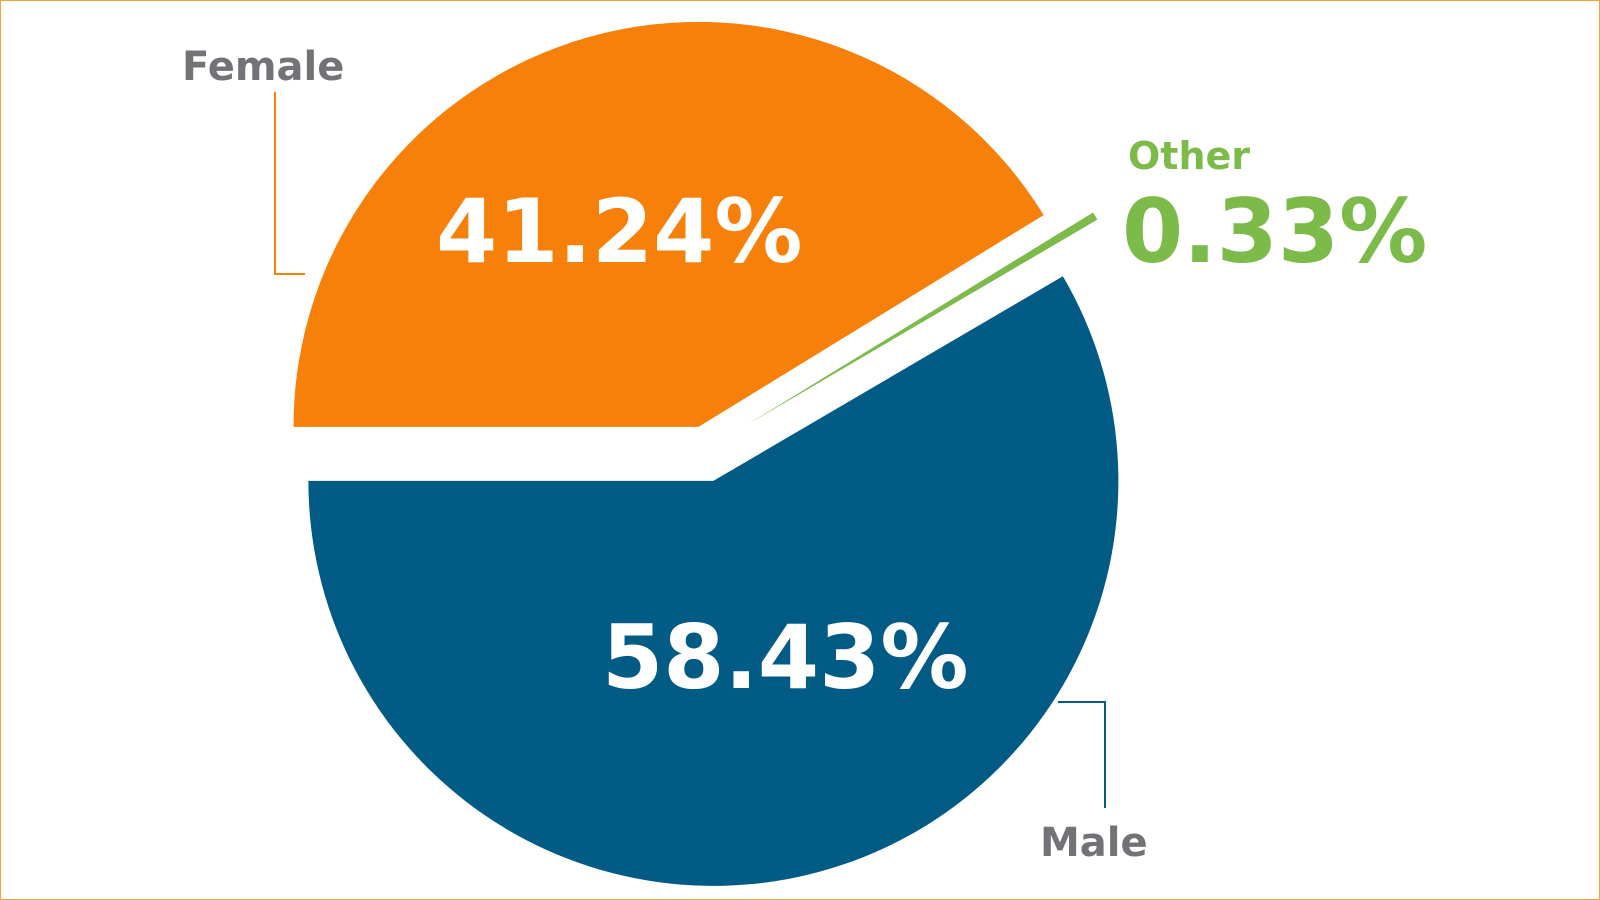  What do you see at coordinates (1189, 156) in the screenshot?
I see `other-category-label: Other` at bounding box center [1189, 156].